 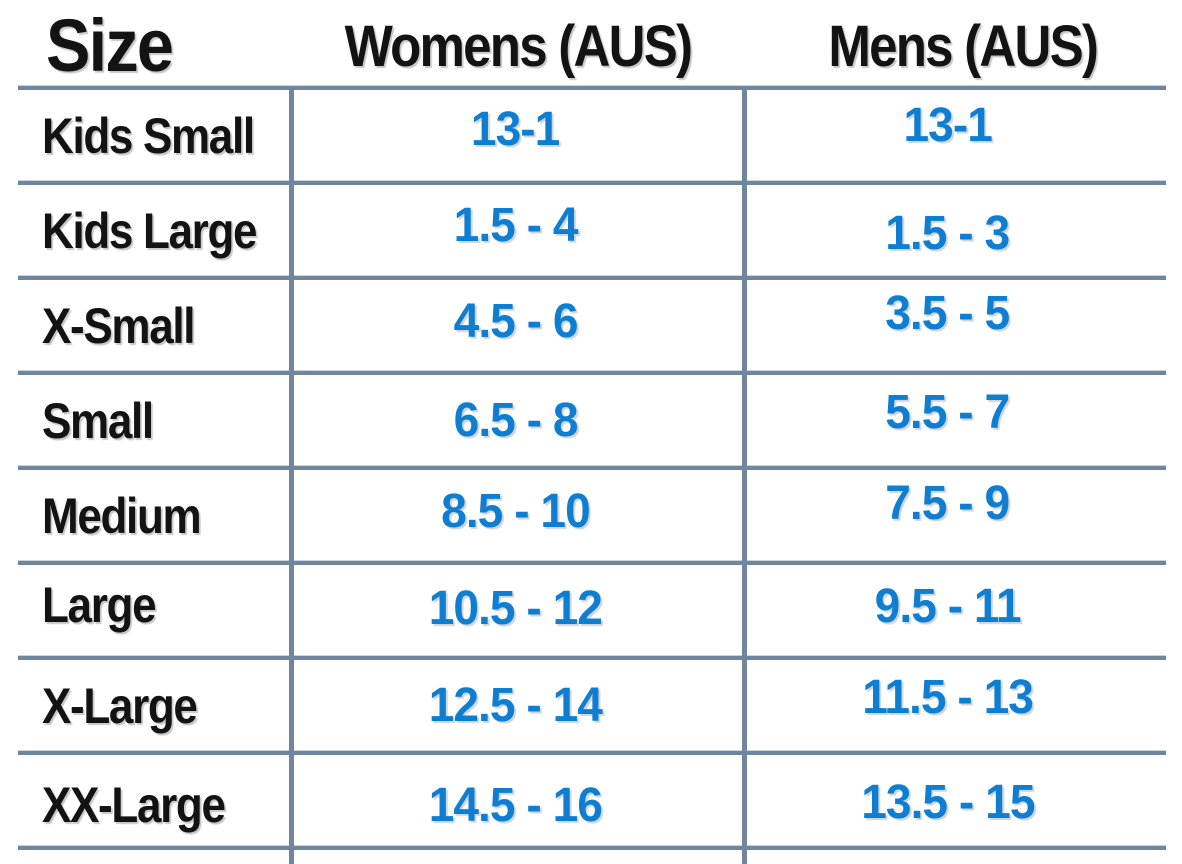 What do you see at coordinates (515, 129) in the screenshot?
I see `womens-value: 13-1` at bounding box center [515, 129].